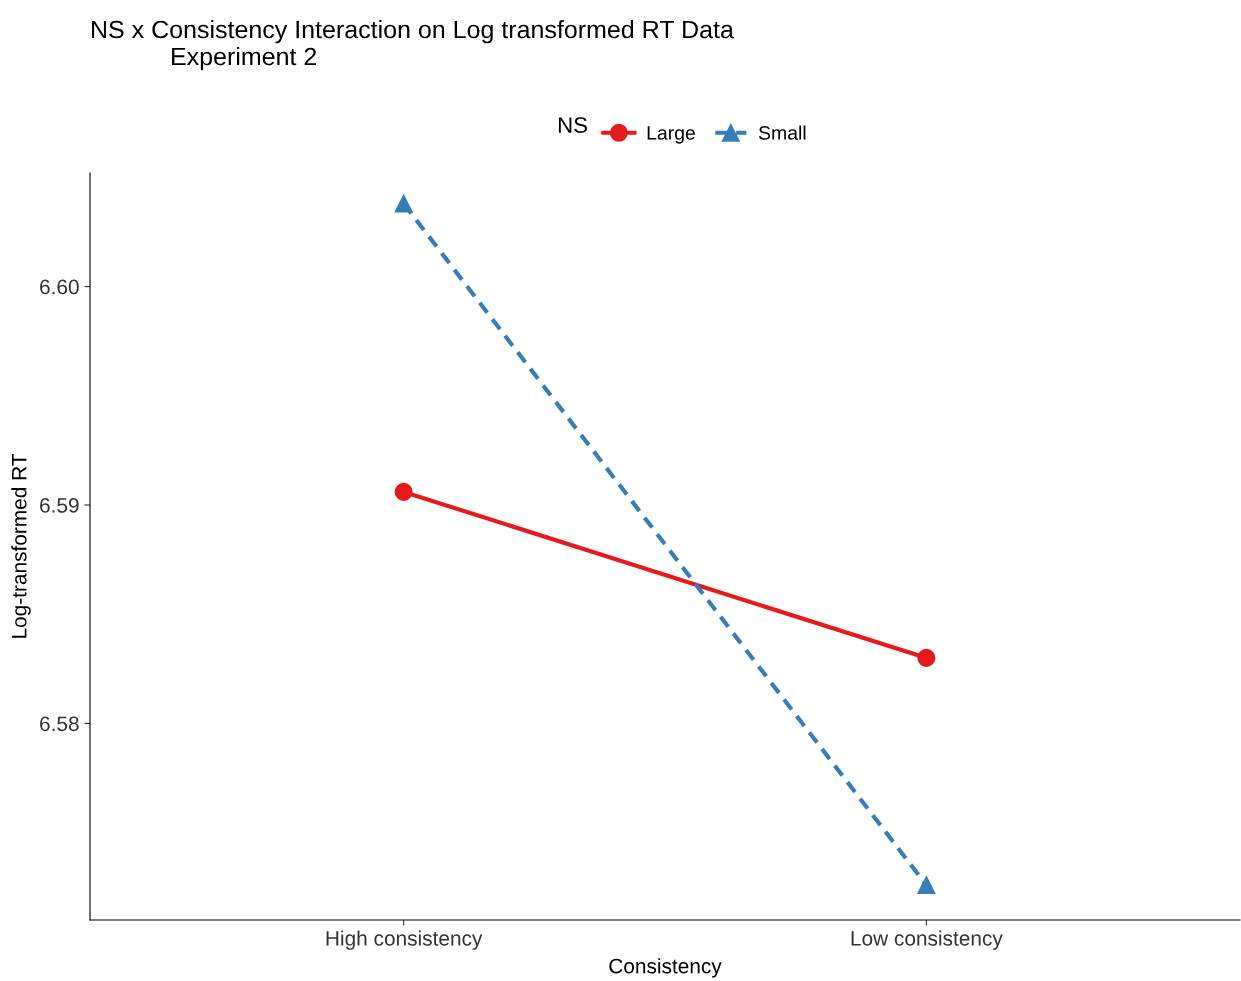 The image size is (1241, 981). What do you see at coordinates (59, 505) in the screenshot?
I see `y-tick-label: 6.59` at bounding box center [59, 505].